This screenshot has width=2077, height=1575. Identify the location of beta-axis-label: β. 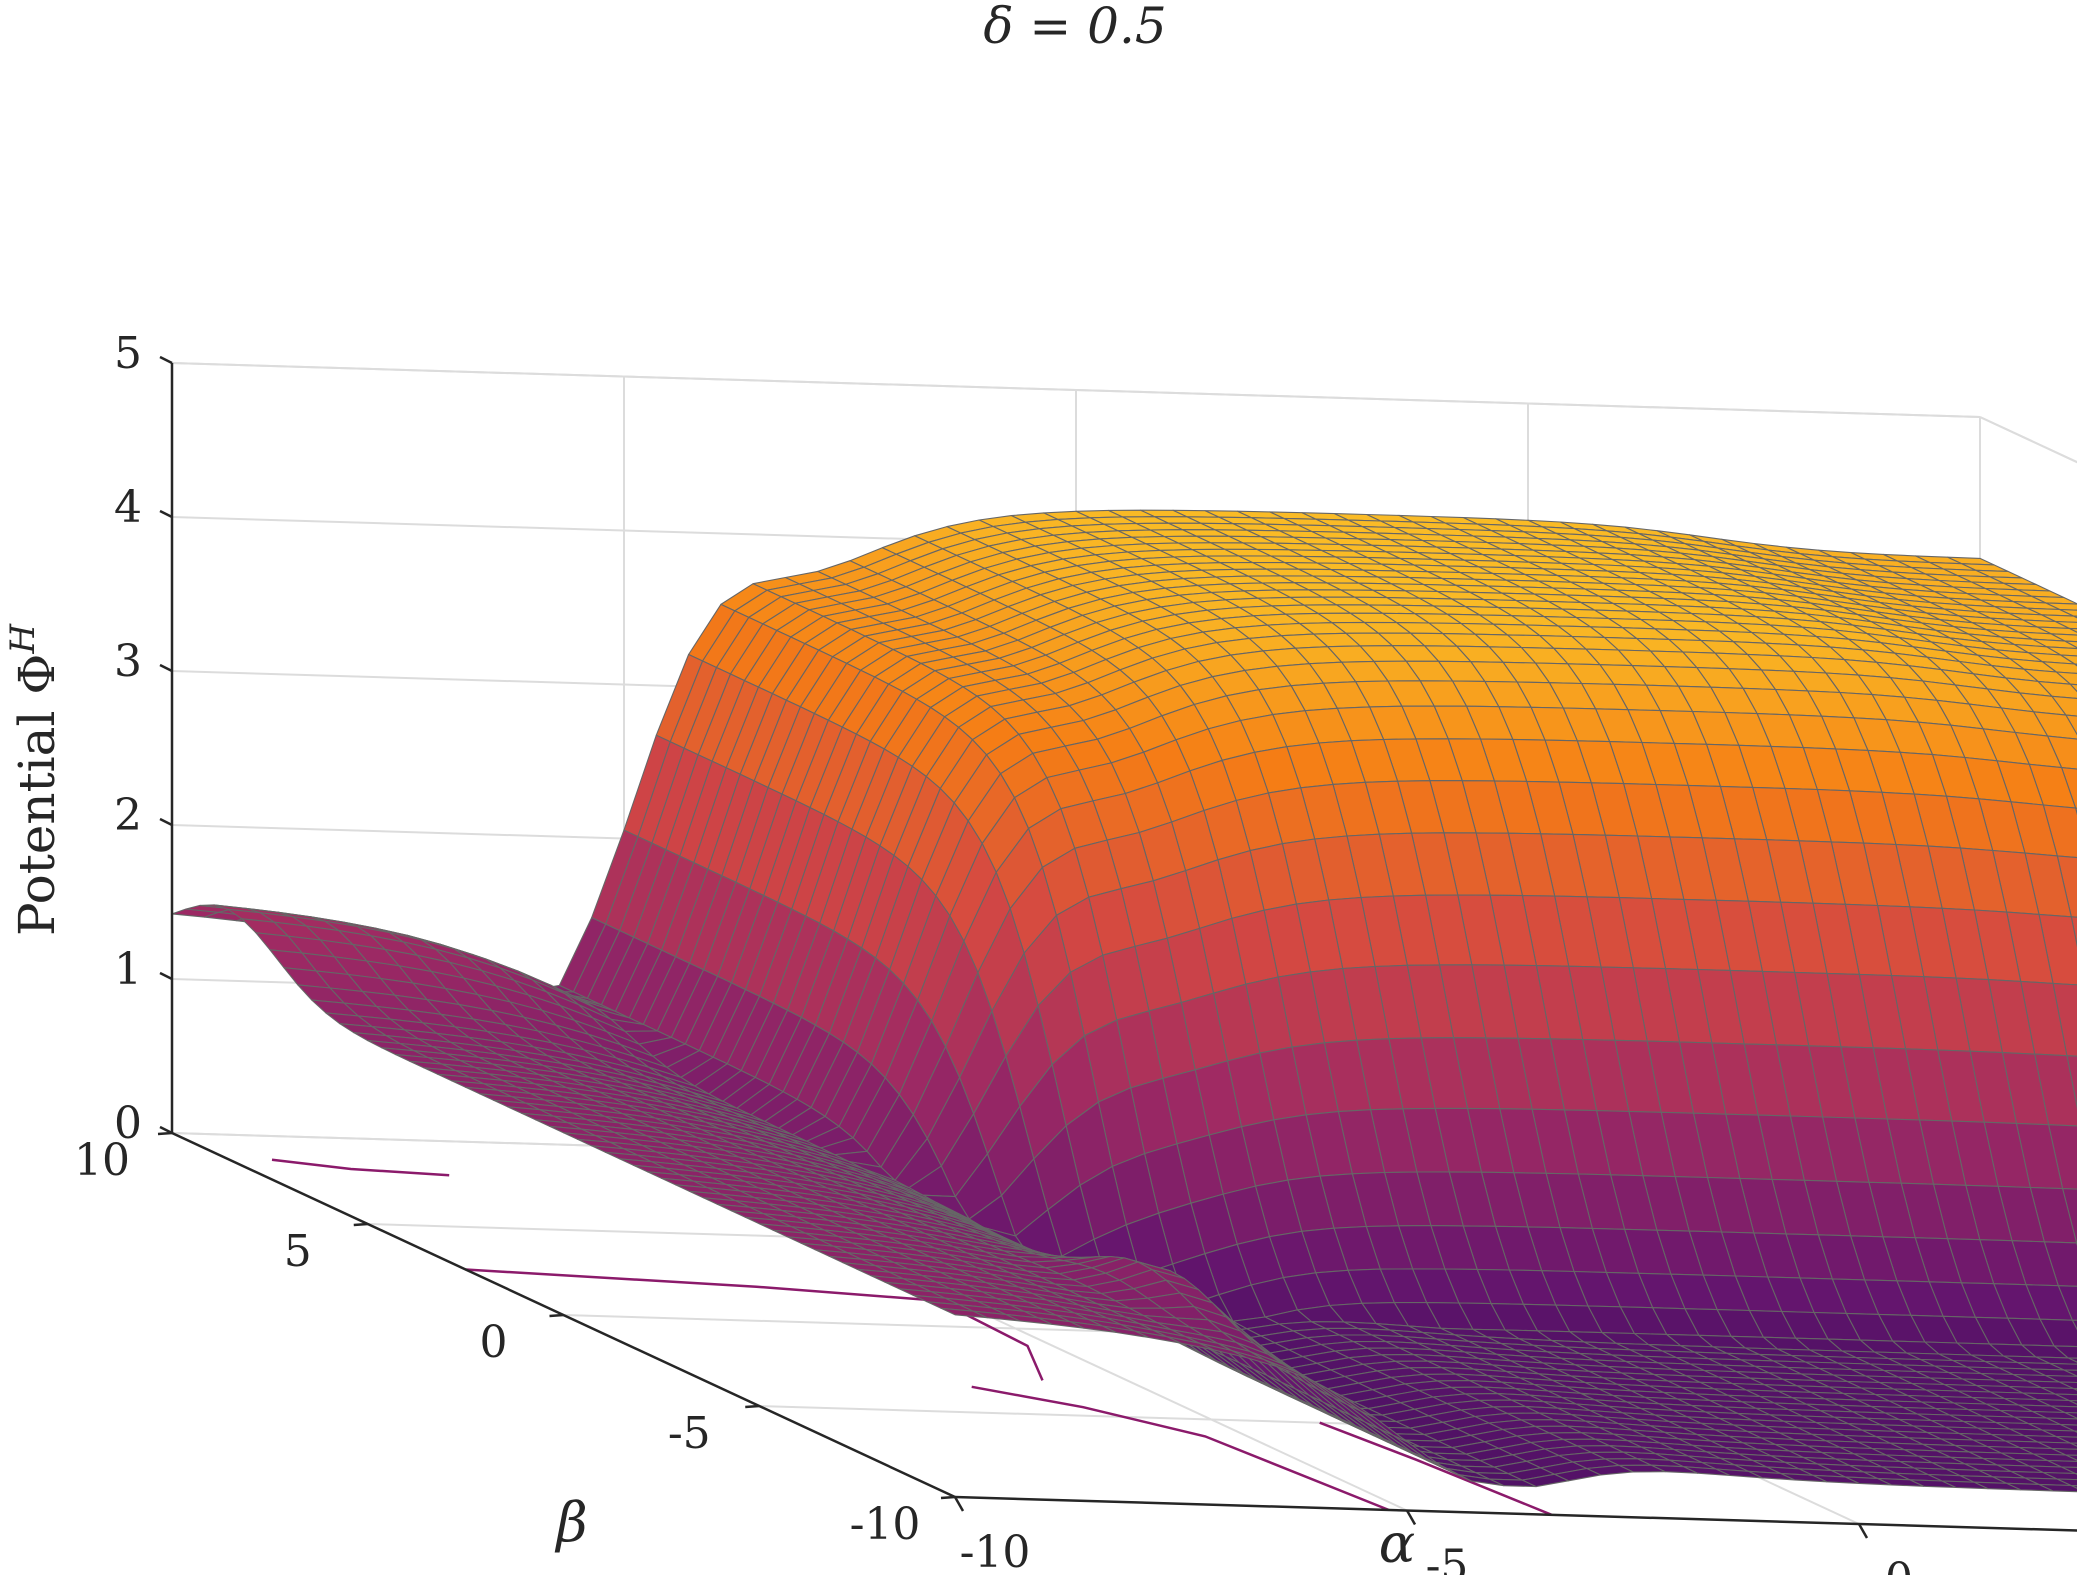
(570, 1522).